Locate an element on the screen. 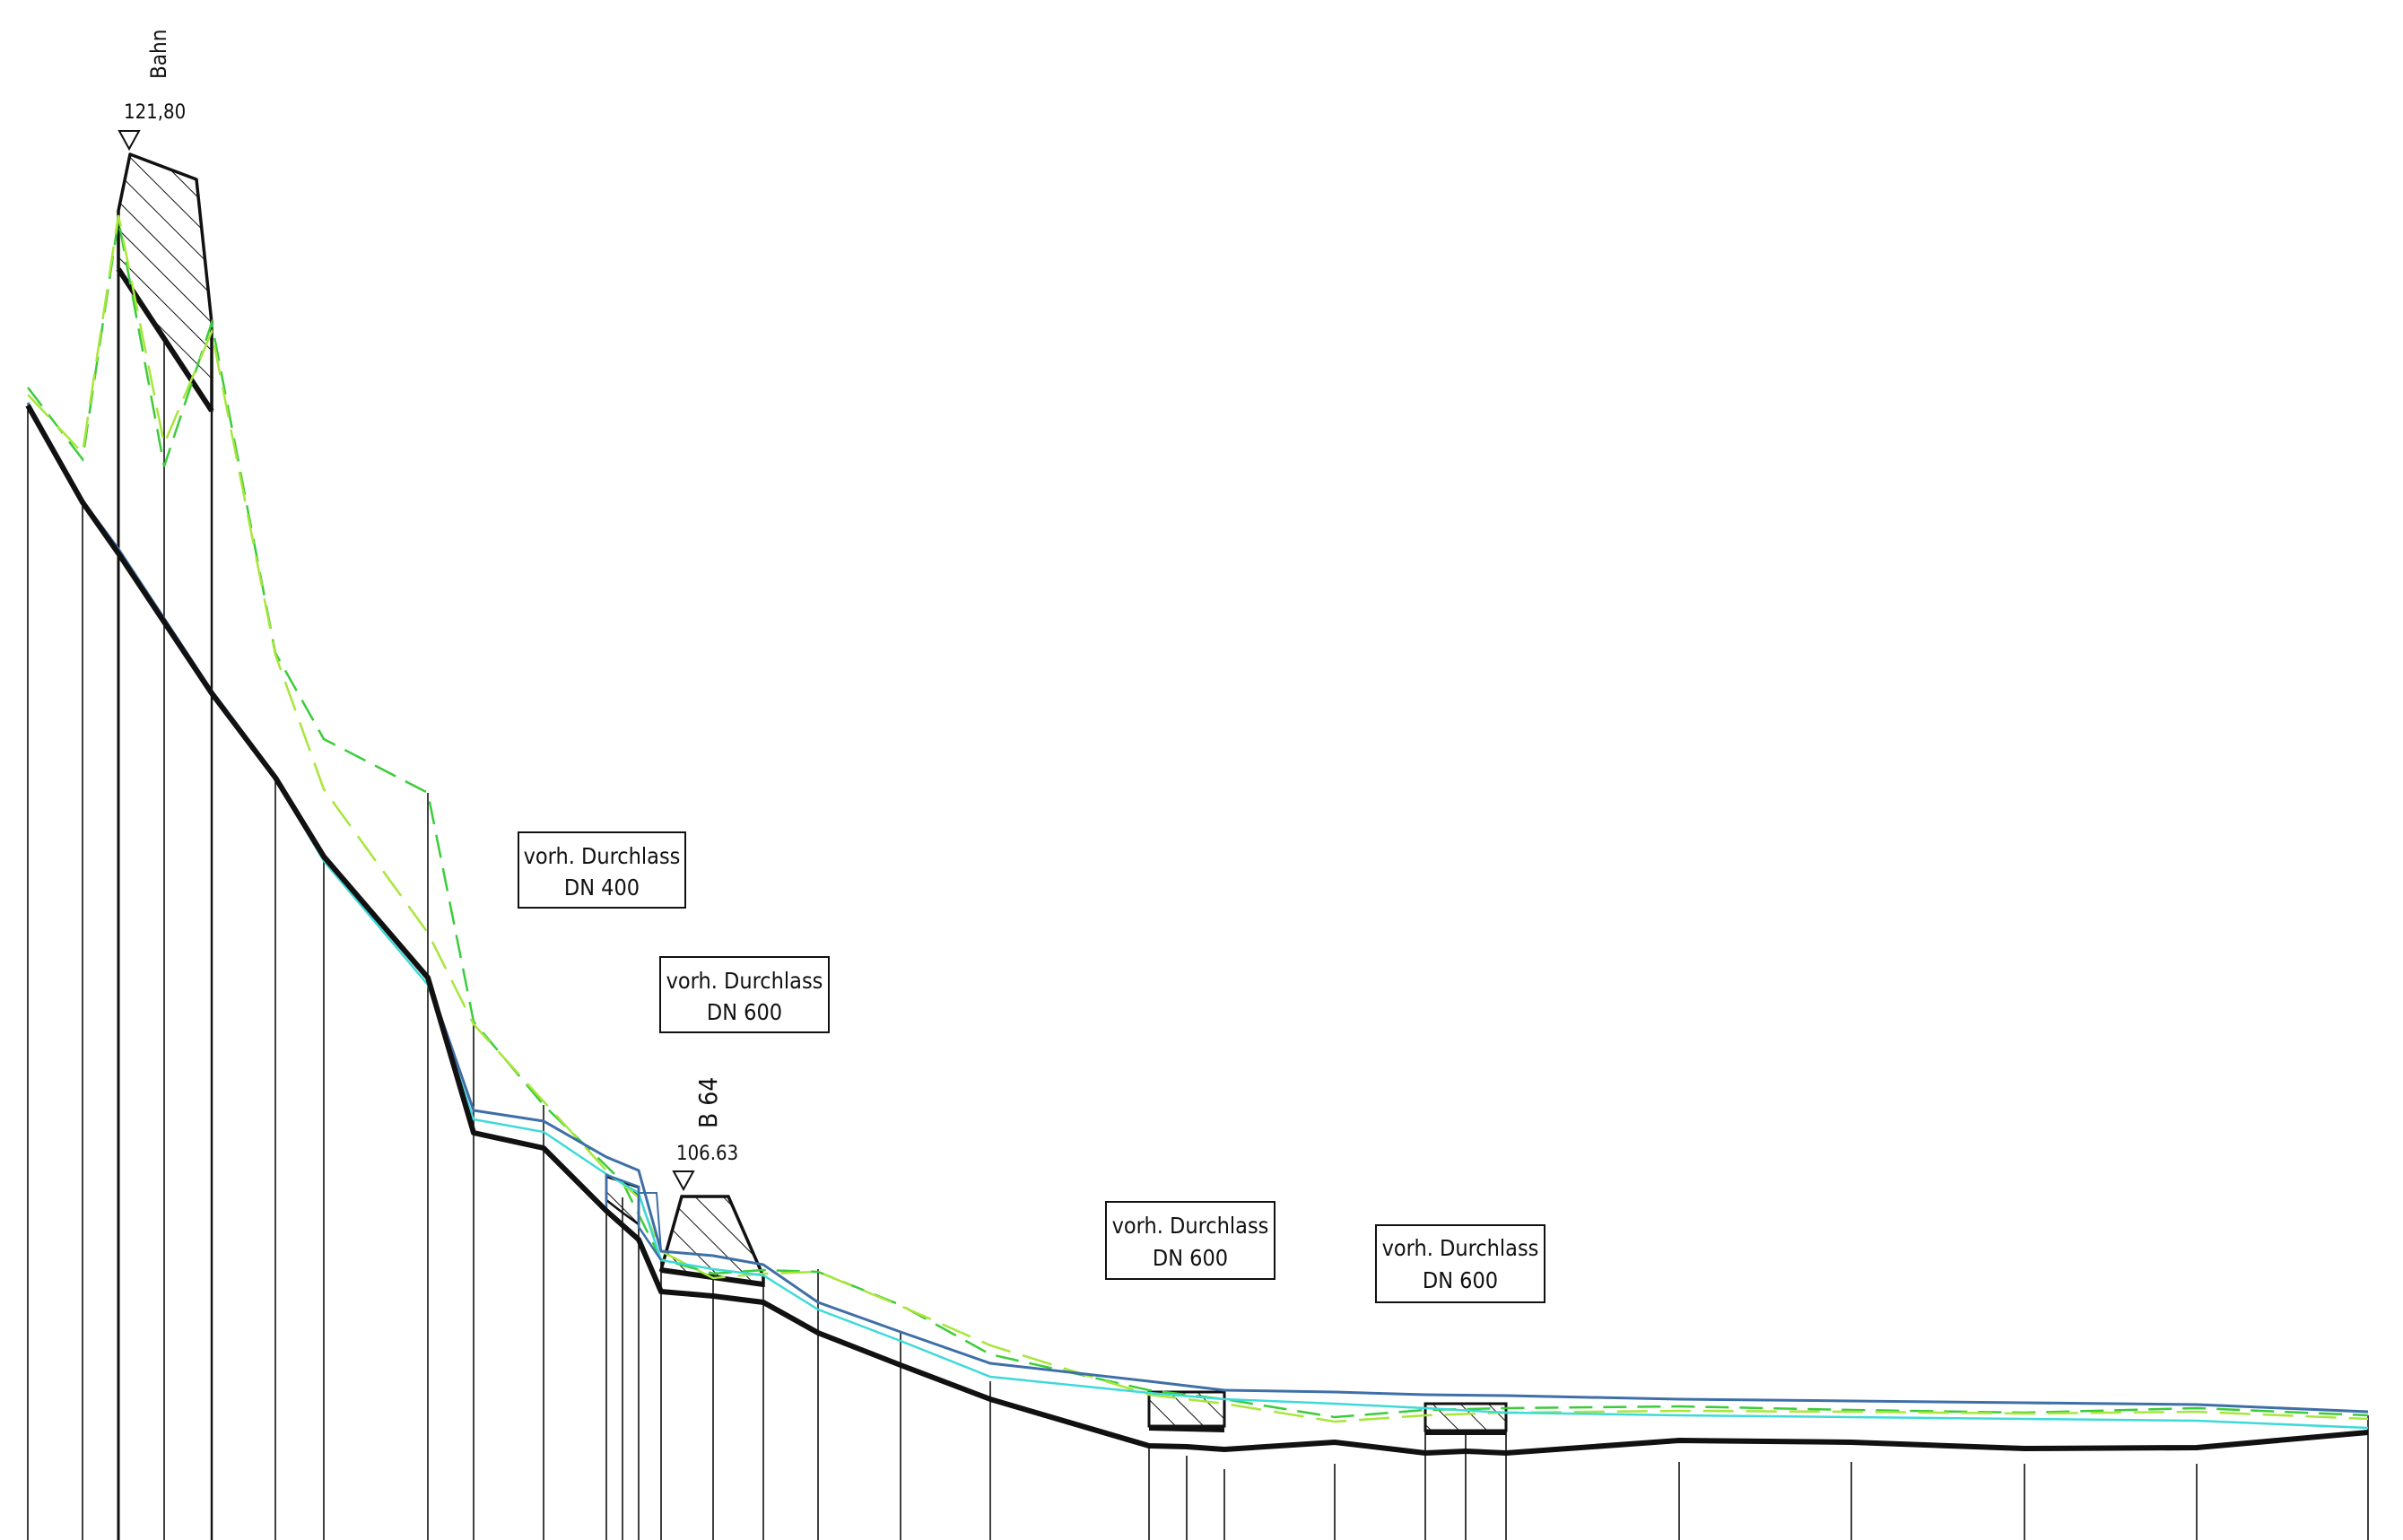 Image resolution: width=2403 pixels, height=1540 pixels. culvert-dn400-outline is located at coordinates (634, 1217).